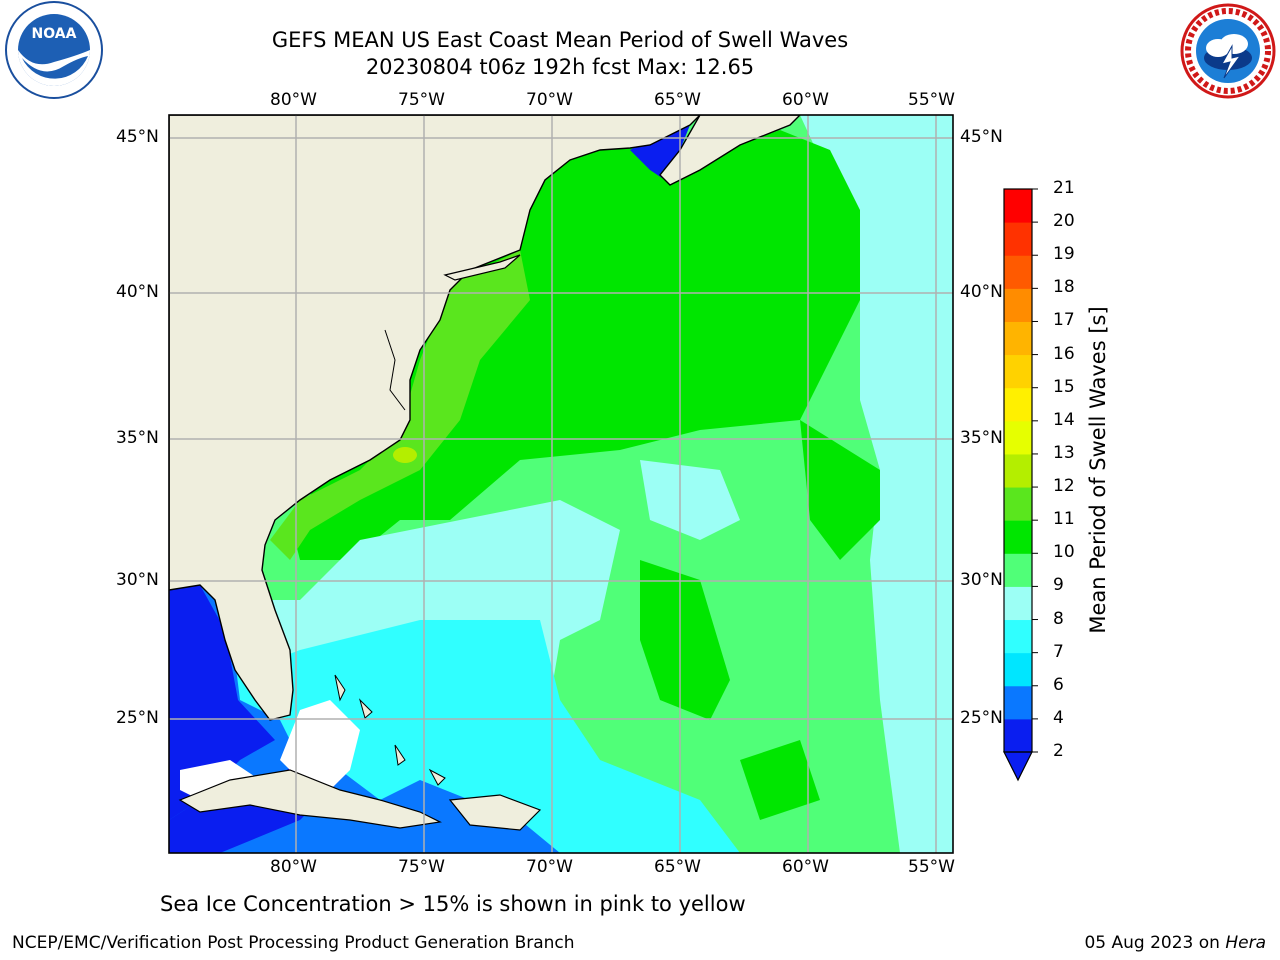 This screenshot has width=1280, height=960. I want to click on lat-label-right: 35°N, so click(981, 438).